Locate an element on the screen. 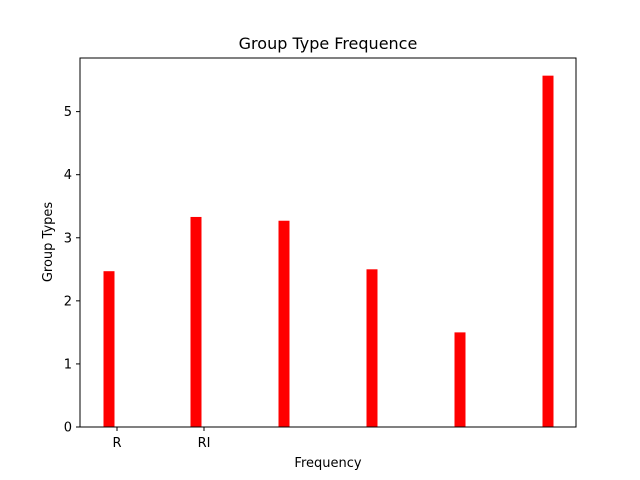 Image resolution: width=640 pixels, height=480 pixels. y-axis-label: Group Types is located at coordinates (48, 242).